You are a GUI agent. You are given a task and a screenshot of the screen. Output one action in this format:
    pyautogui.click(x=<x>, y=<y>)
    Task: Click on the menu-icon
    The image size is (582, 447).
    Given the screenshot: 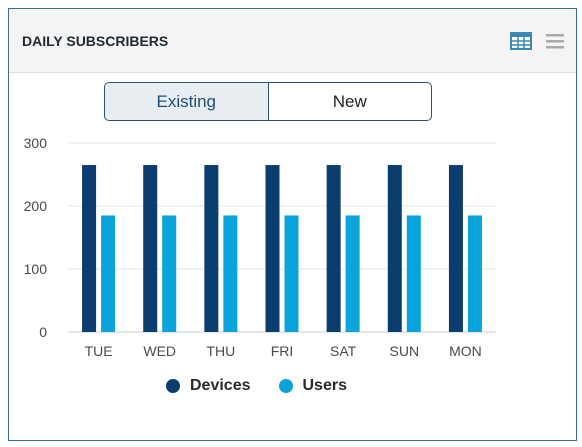 What is the action you would take?
    pyautogui.click(x=555, y=41)
    